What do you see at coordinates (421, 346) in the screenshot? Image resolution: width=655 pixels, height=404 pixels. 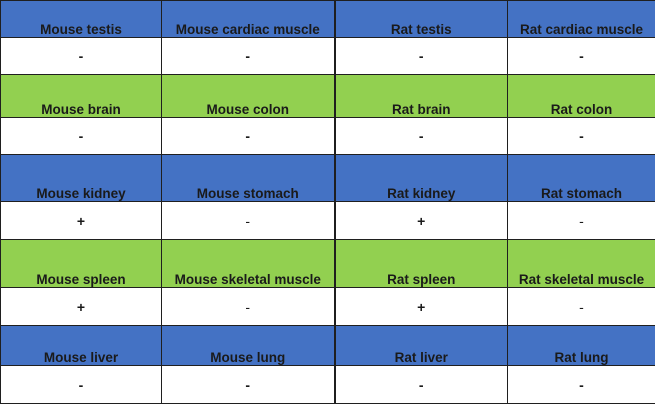 I see `tissue-header-rat-liver: Rat liver` at bounding box center [421, 346].